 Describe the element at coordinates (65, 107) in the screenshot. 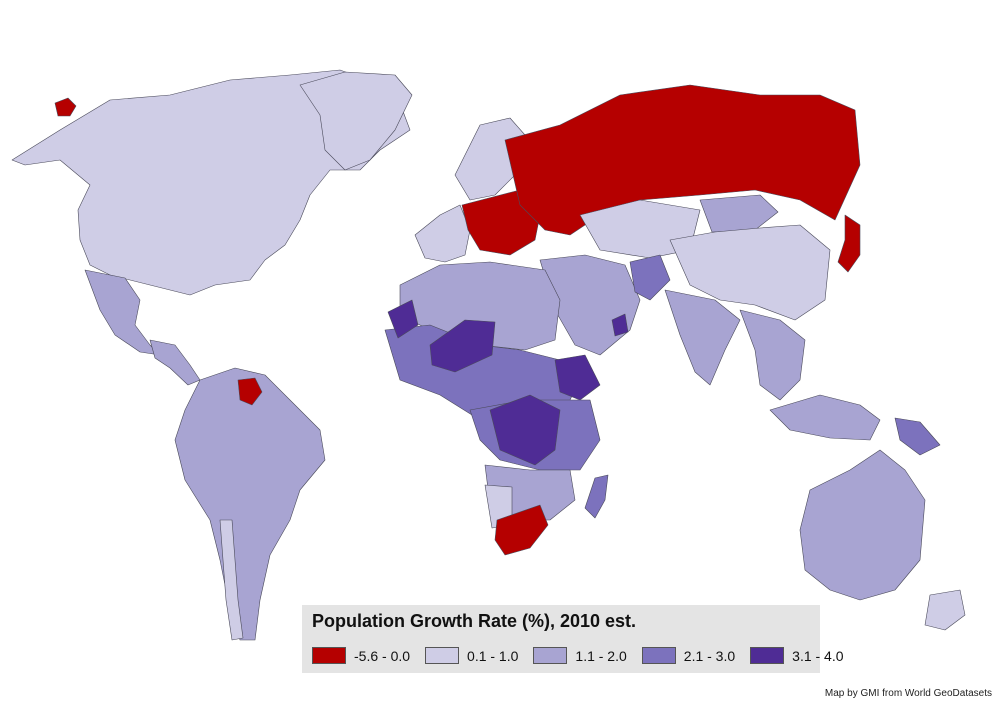

I see `region-greenland-northeast-tip` at that location.